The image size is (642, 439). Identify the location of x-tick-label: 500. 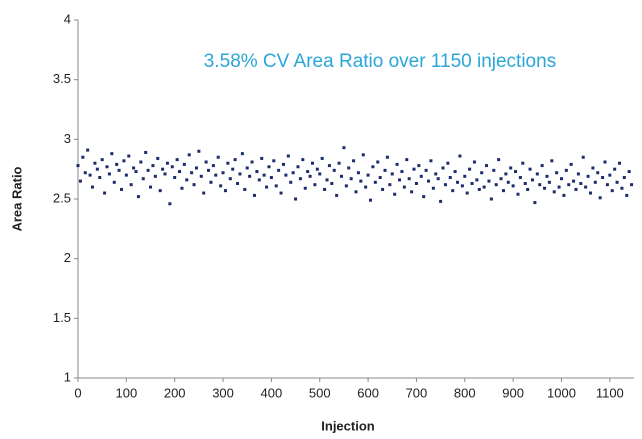
(320, 392).